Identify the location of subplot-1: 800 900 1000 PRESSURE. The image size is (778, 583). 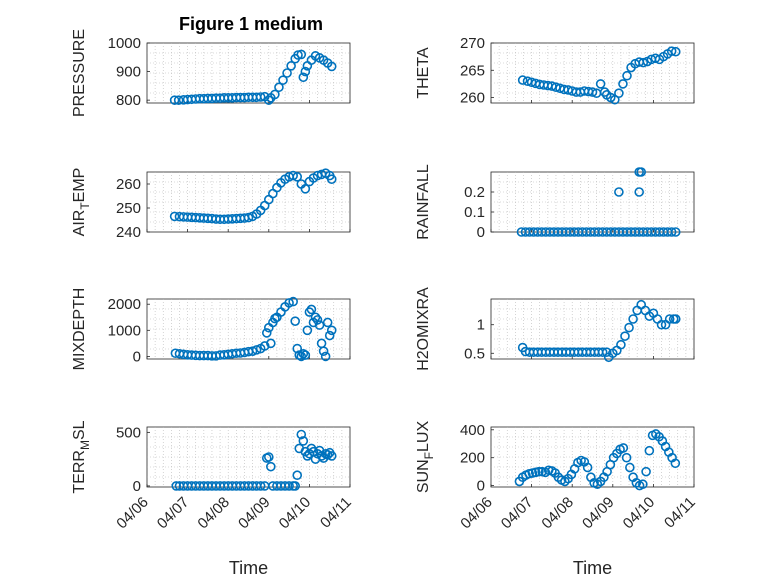
(211, 73).